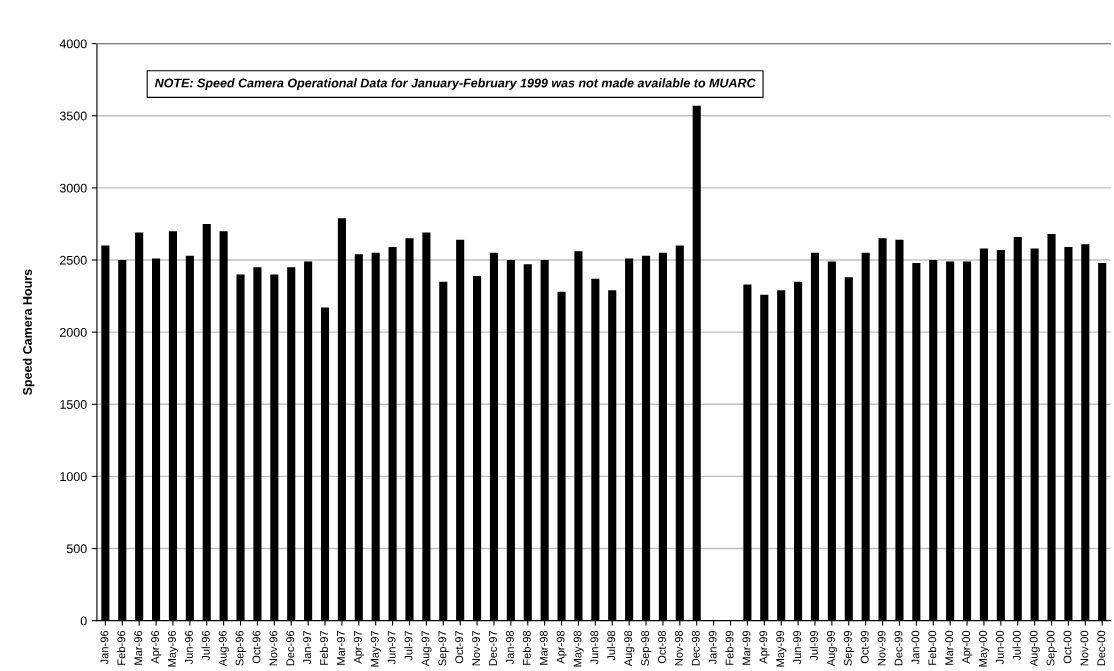  What do you see at coordinates (1016, 645) in the screenshot?
I see `x-tick-label: Jul-00` at bounding box center [1016, 645].